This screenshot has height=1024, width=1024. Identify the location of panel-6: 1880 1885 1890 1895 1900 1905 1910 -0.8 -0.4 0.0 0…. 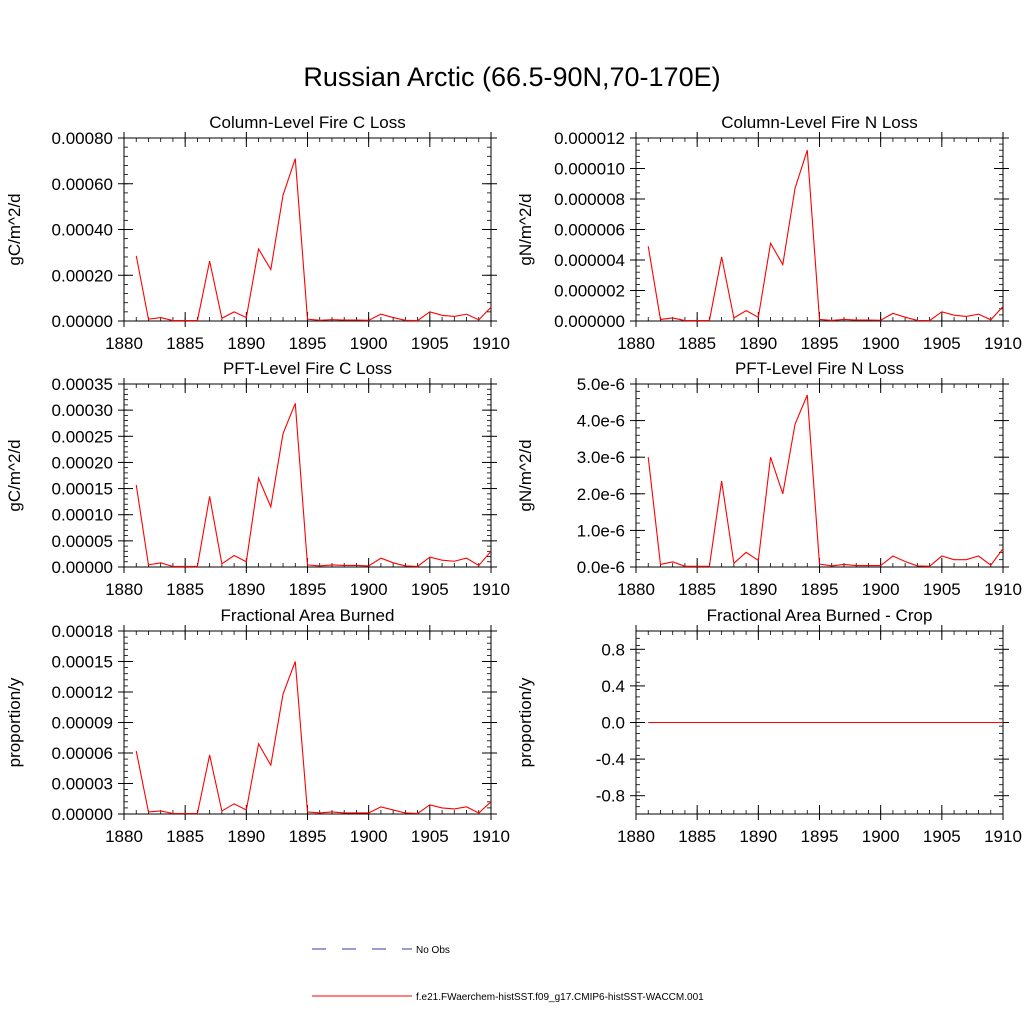
(769, 726).